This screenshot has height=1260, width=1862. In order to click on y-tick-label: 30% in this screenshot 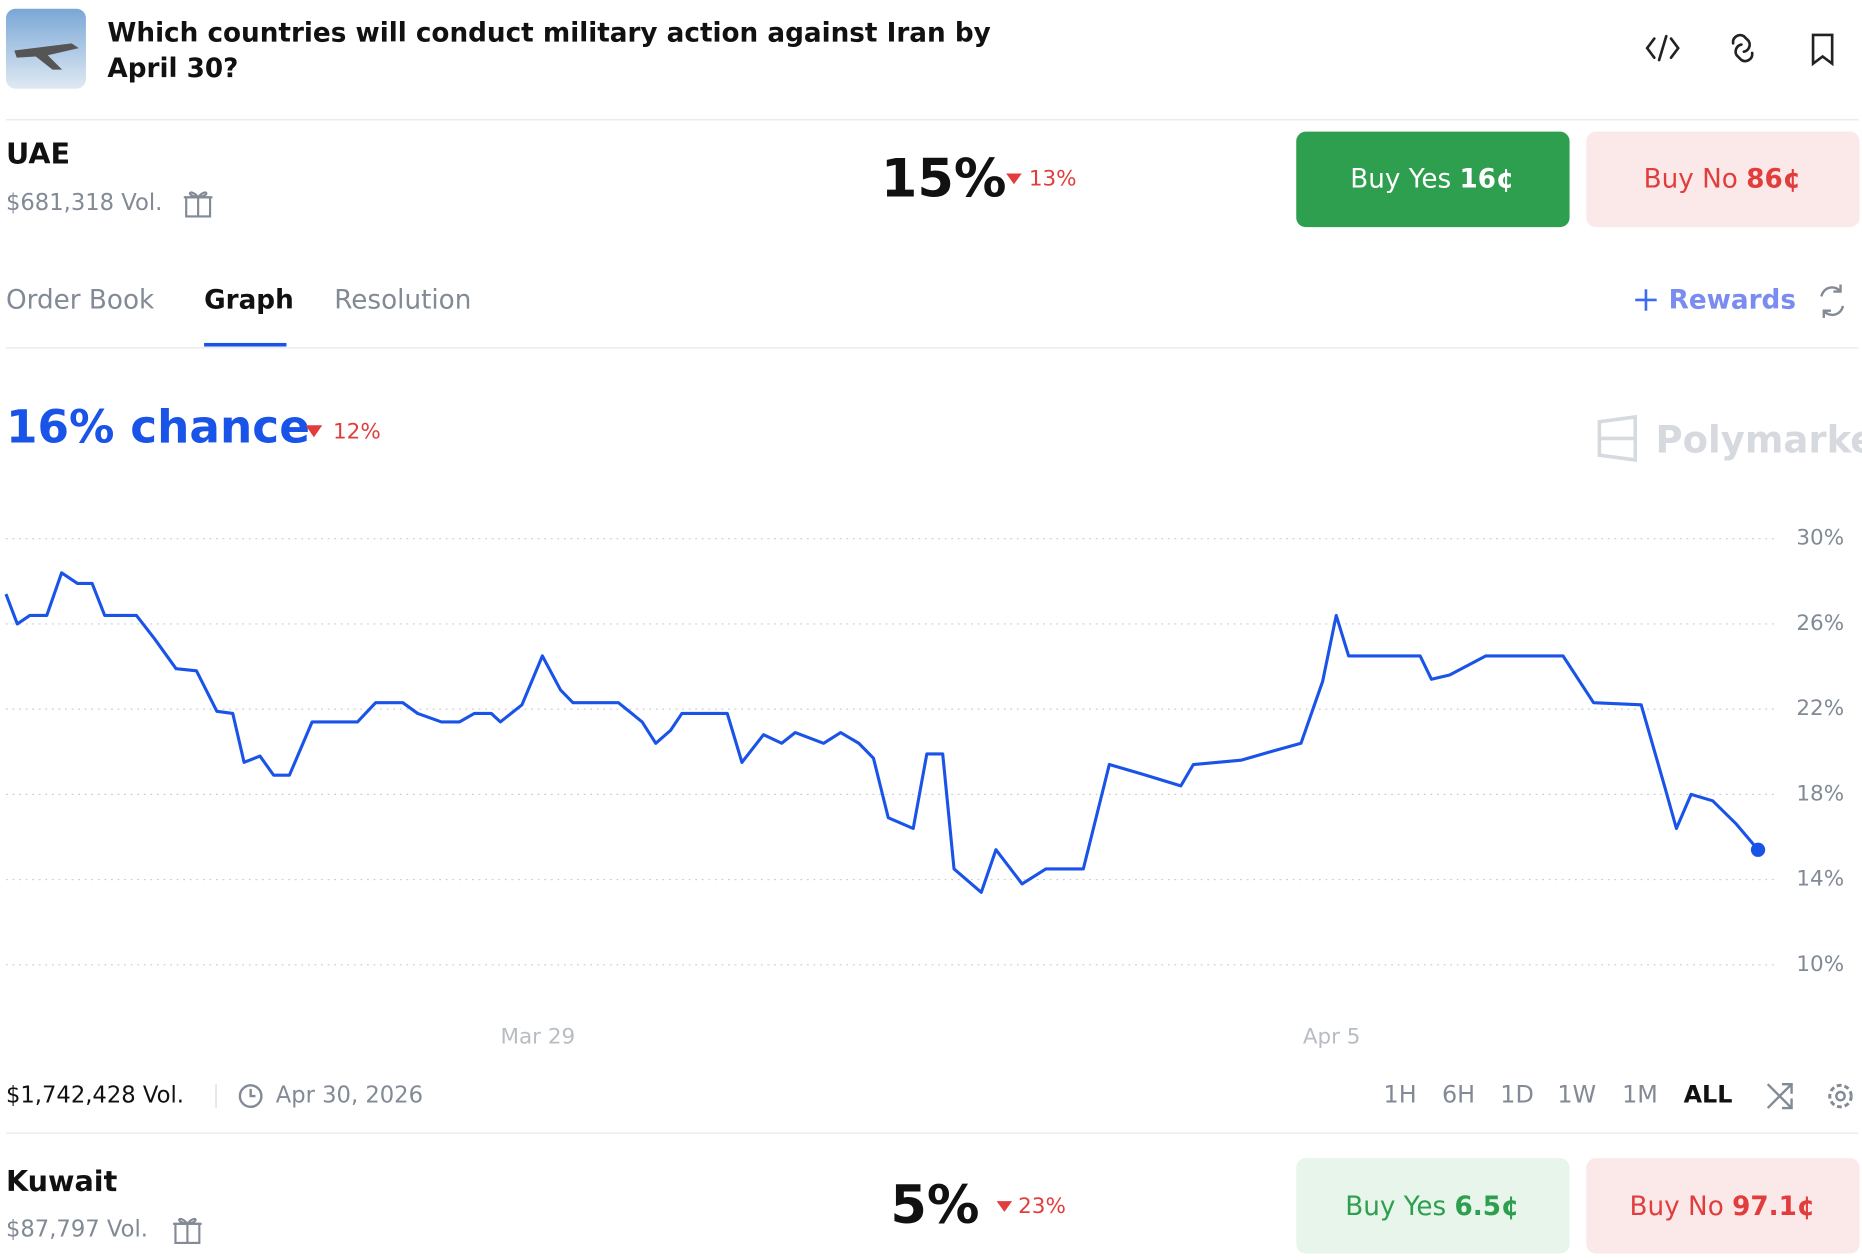, I will do `click(1820, 538)`.